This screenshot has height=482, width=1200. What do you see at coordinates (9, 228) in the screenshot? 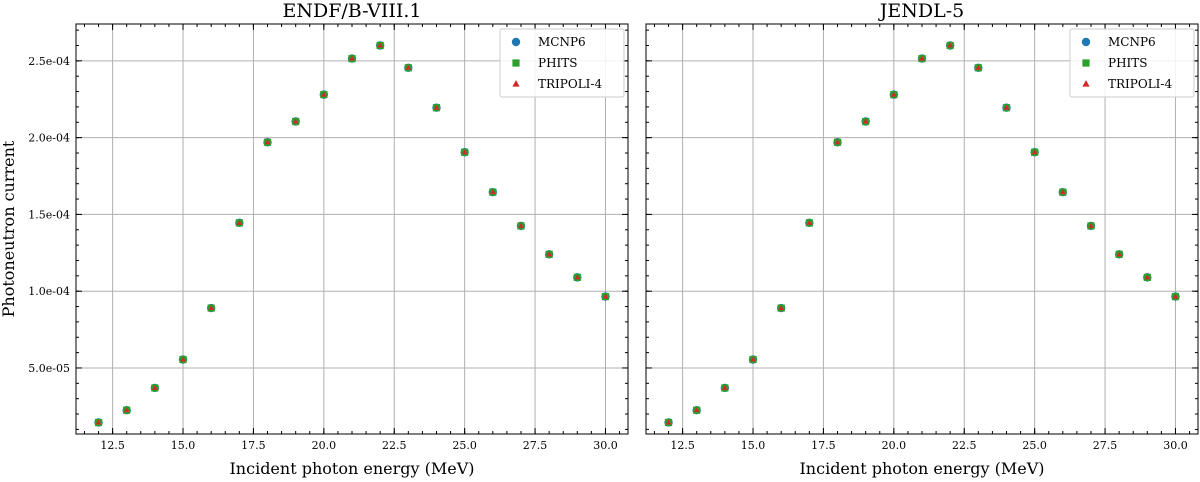
I see `left-y-axis-label: Photoneutron current` at bounding box center [9, 228].